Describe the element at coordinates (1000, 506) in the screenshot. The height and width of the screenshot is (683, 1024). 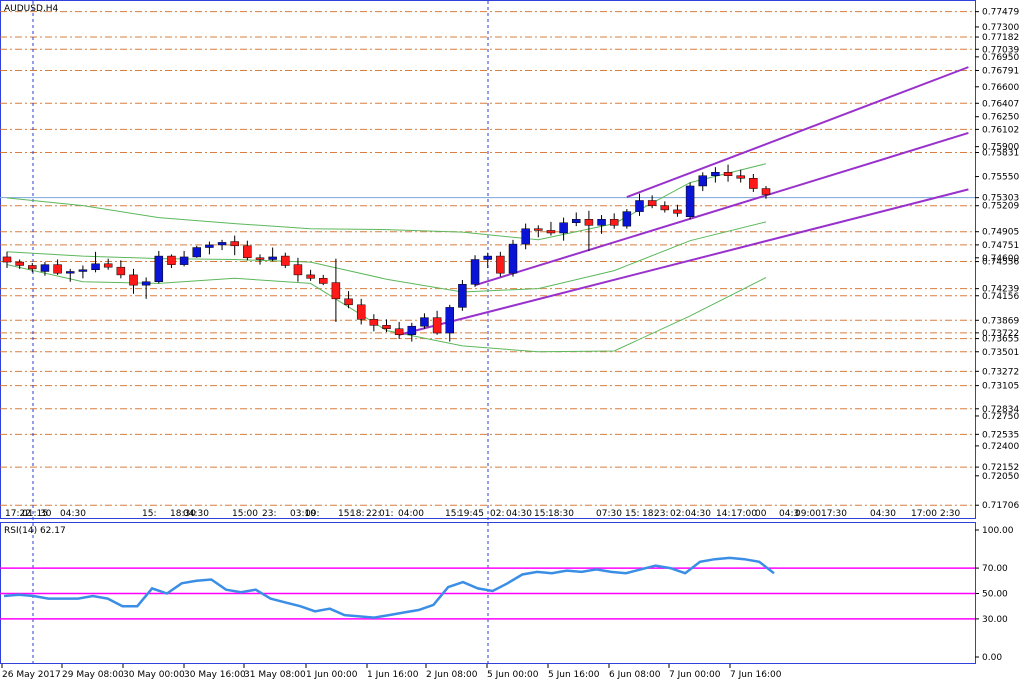
I see `price-tick-label: 0.71706` at that location.